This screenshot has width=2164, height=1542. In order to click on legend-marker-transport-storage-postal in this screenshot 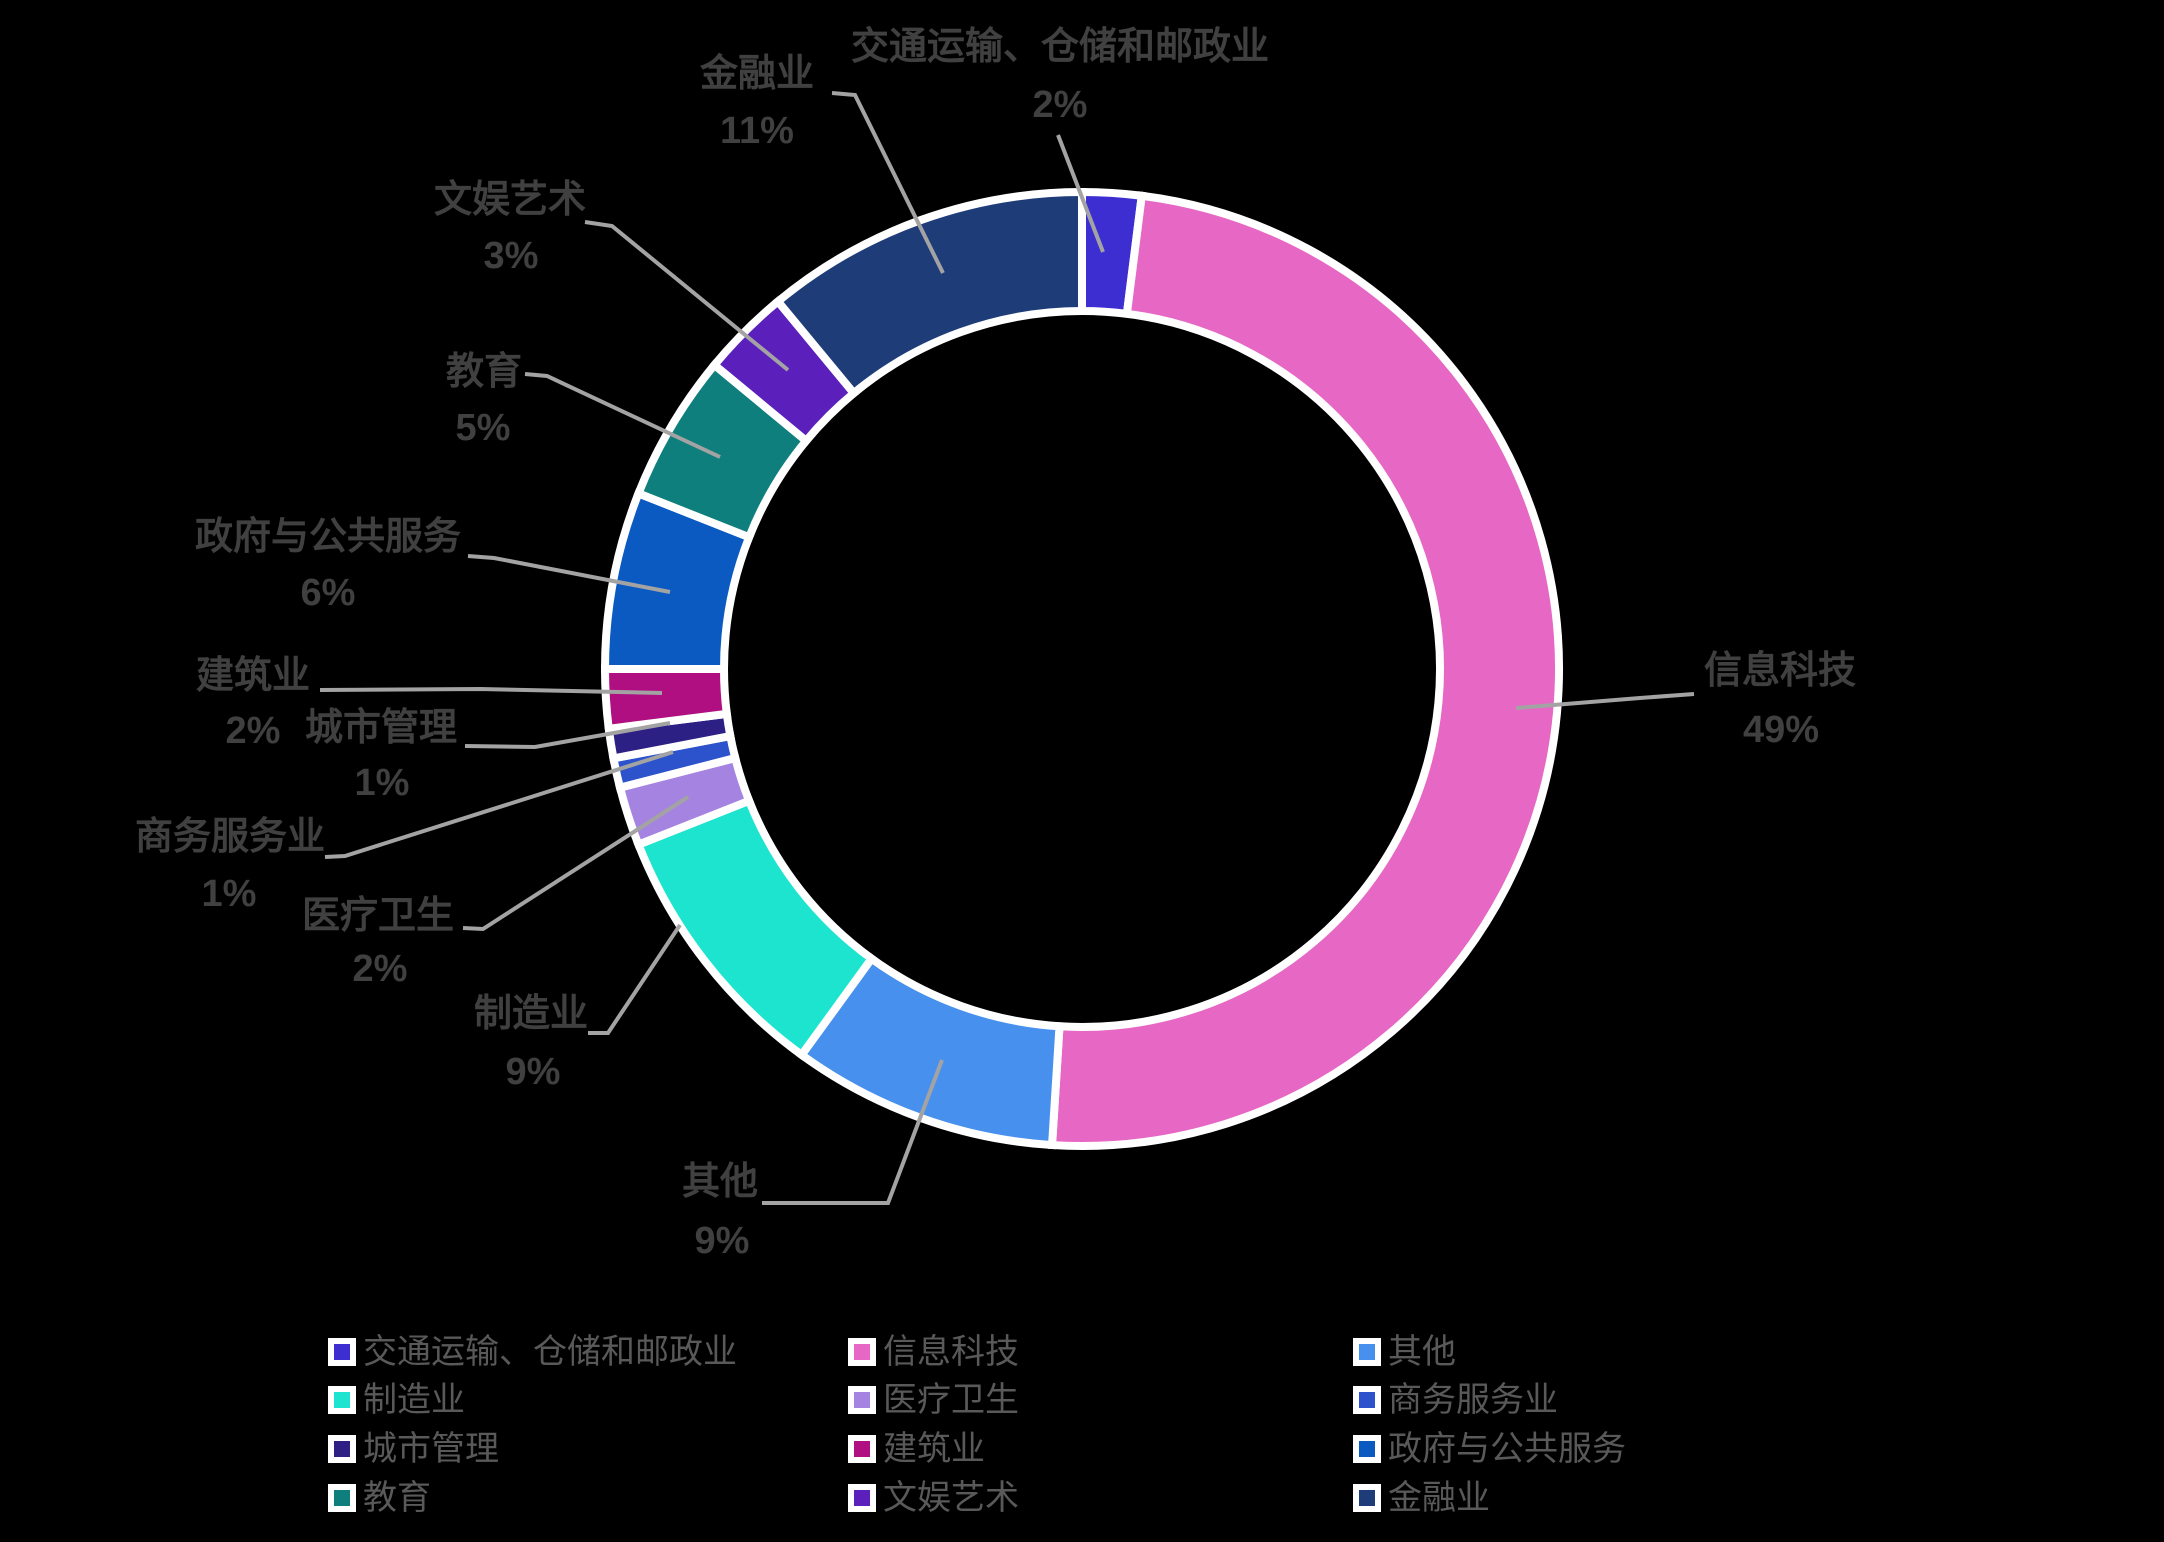, I will do `click(342, 1352)`.